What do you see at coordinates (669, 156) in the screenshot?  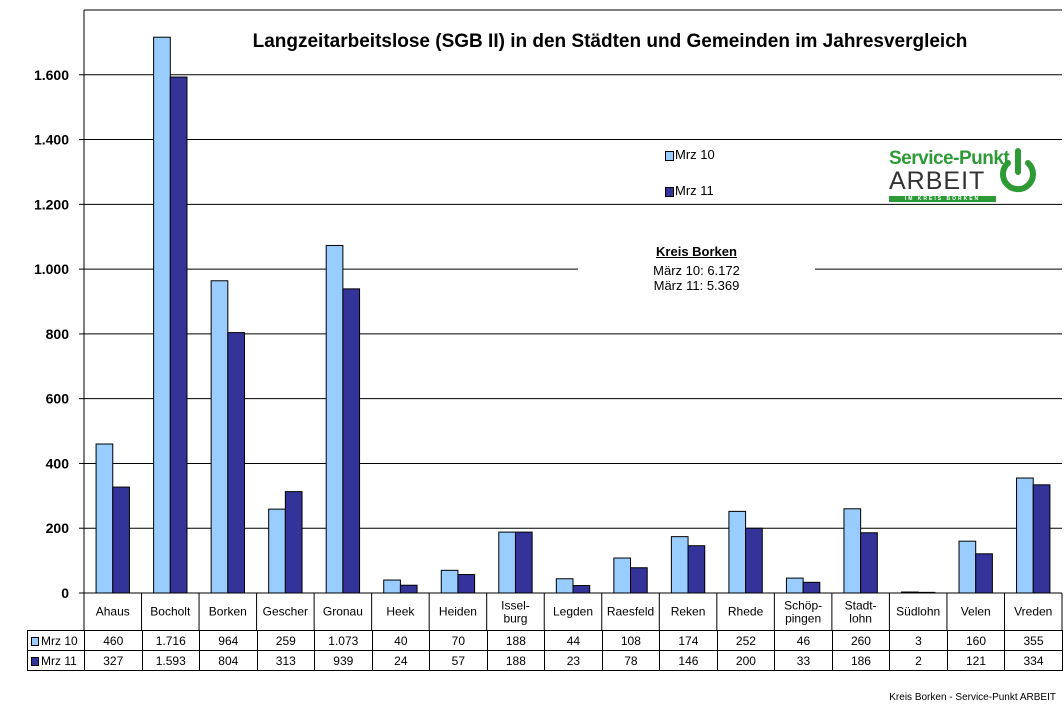 I see `legend-swatch-mrz10` at bounding box center [669, 156].